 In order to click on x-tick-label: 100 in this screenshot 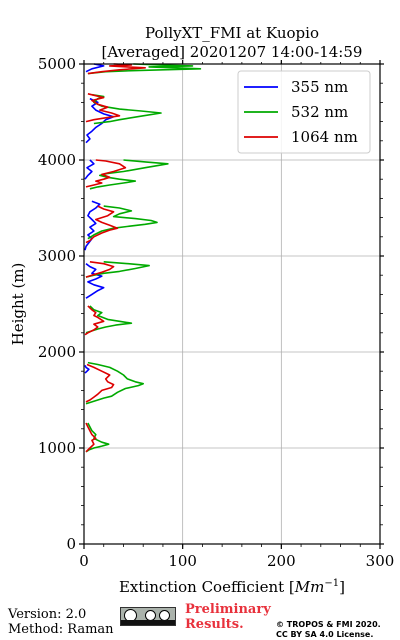, I will do `click(182, 561)`.